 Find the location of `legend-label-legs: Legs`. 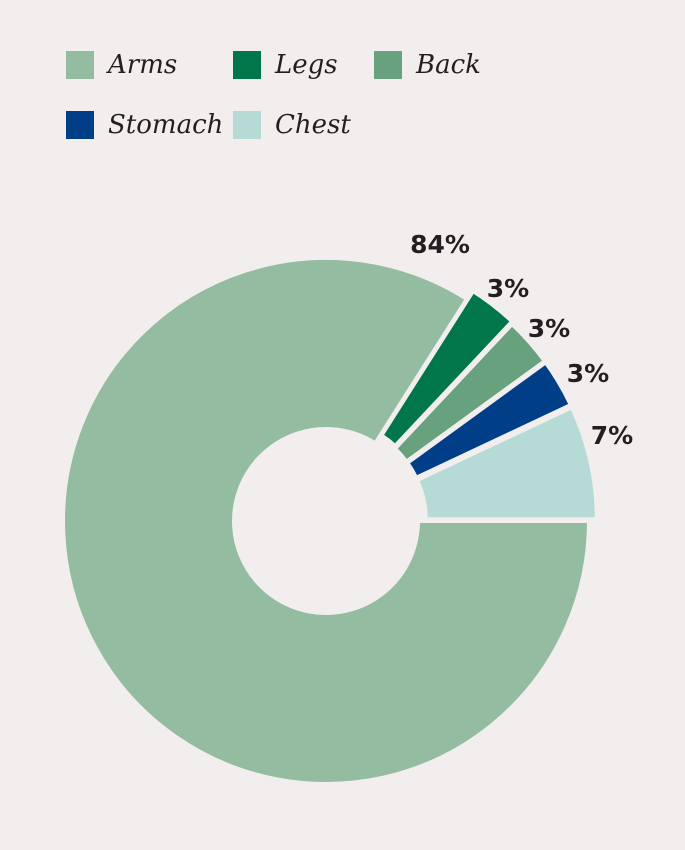

legend-label-legs: Legs is located at coordinates (306, 65).